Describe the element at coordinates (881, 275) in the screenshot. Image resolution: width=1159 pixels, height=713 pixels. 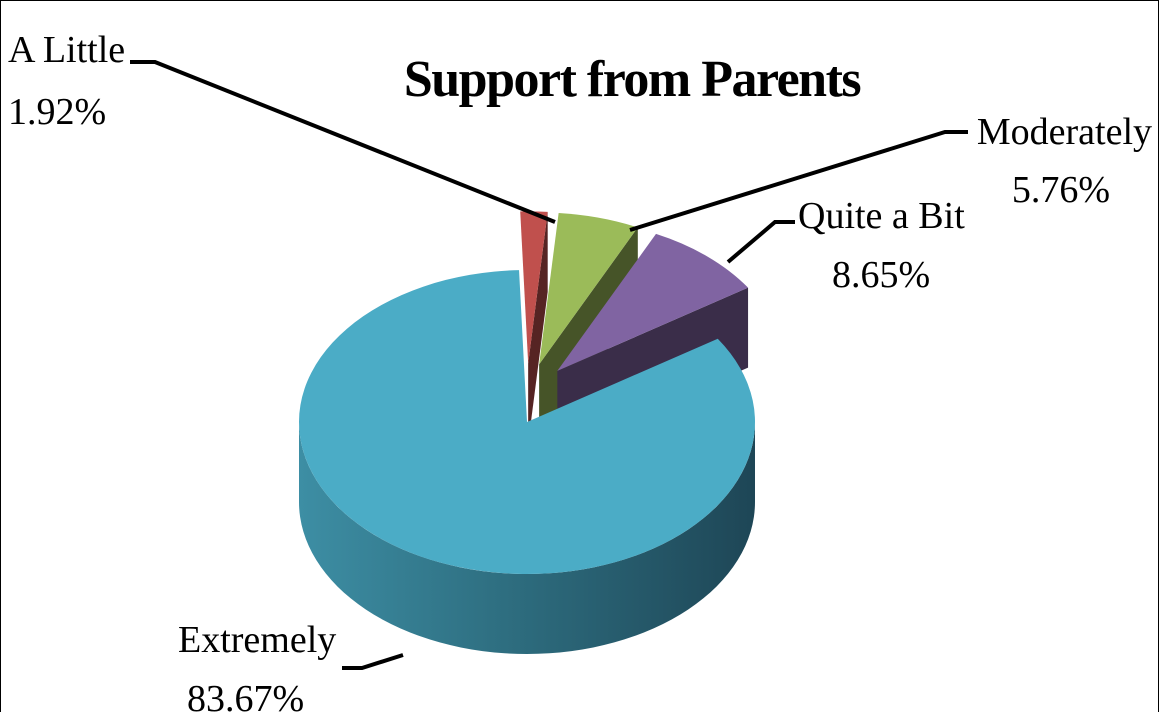
I see `slice-value-quite-a-bit: 8.65%` at that location.